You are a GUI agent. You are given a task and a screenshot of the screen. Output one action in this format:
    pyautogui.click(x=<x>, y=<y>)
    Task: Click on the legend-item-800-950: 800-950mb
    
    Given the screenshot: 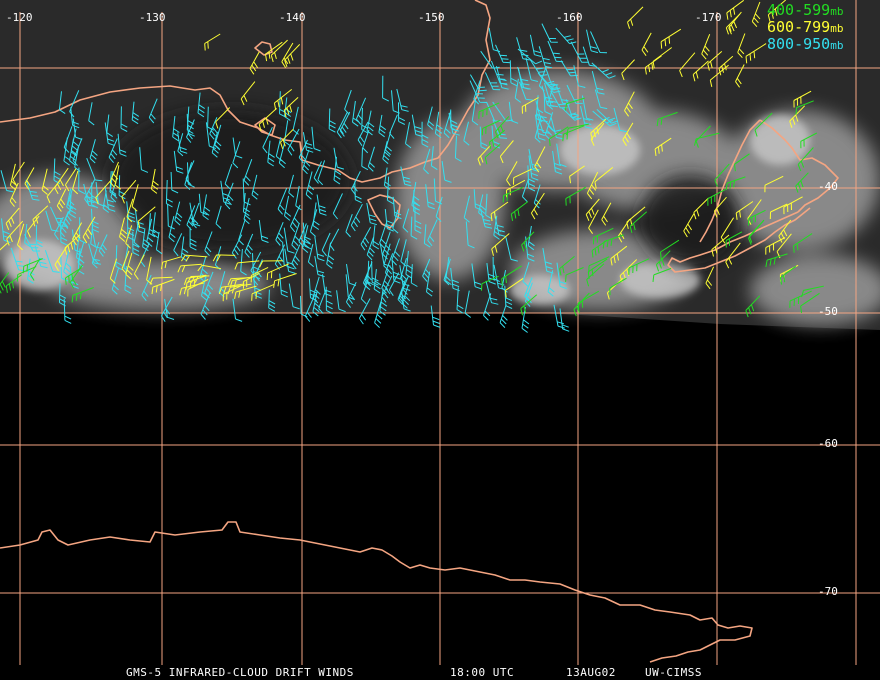 What is the action you would take?
    pyautogui.click(x=805, y=44)
    